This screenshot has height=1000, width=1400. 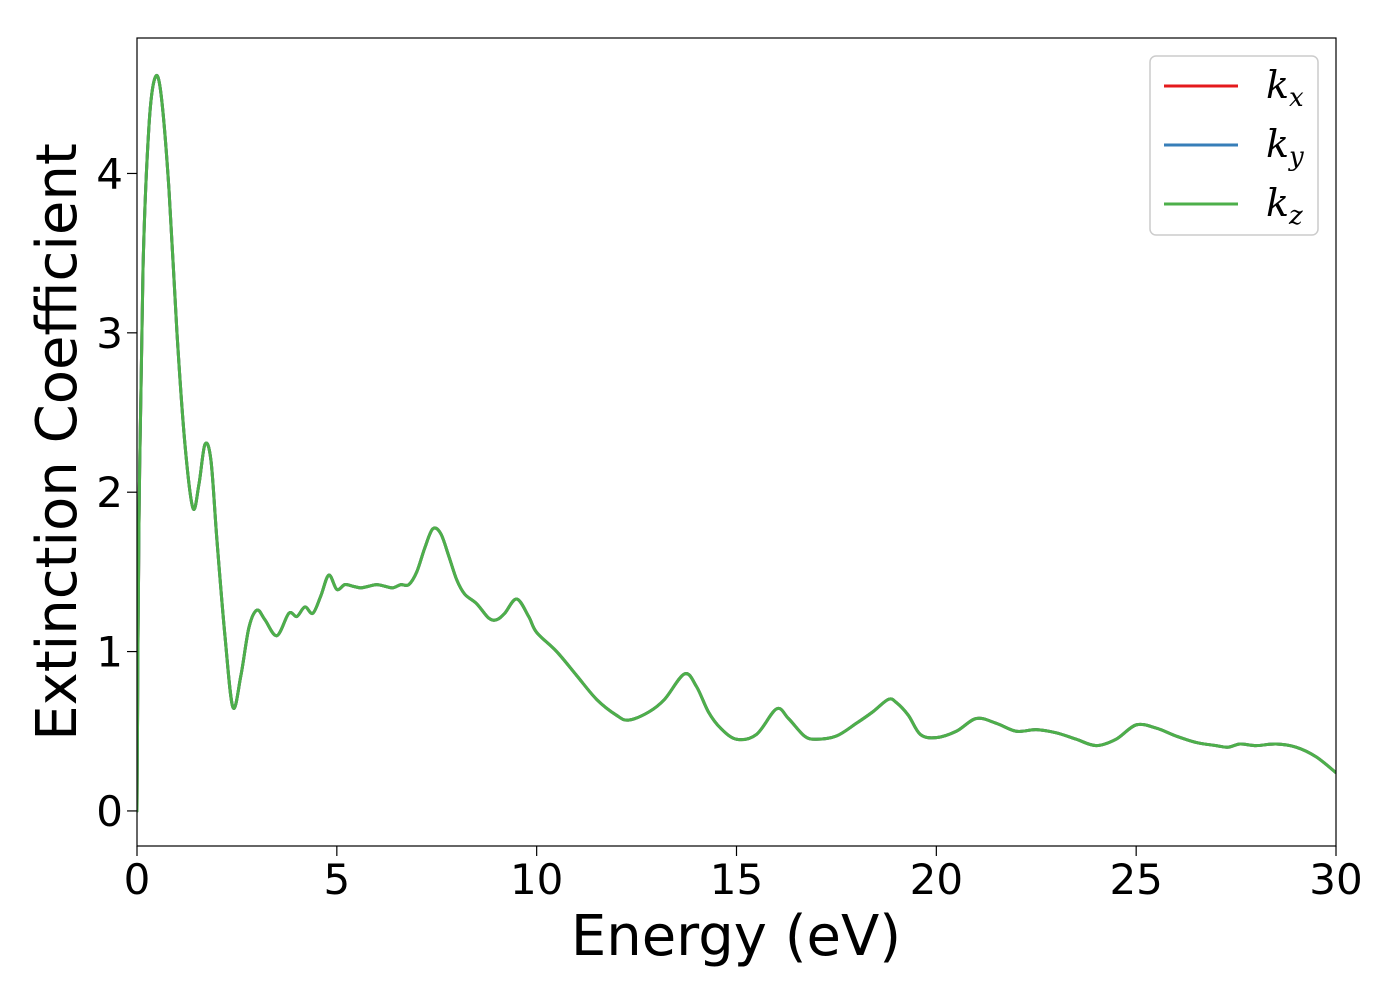 I want to click on legend-label-subscript: z, so click(x=1295, y=216).